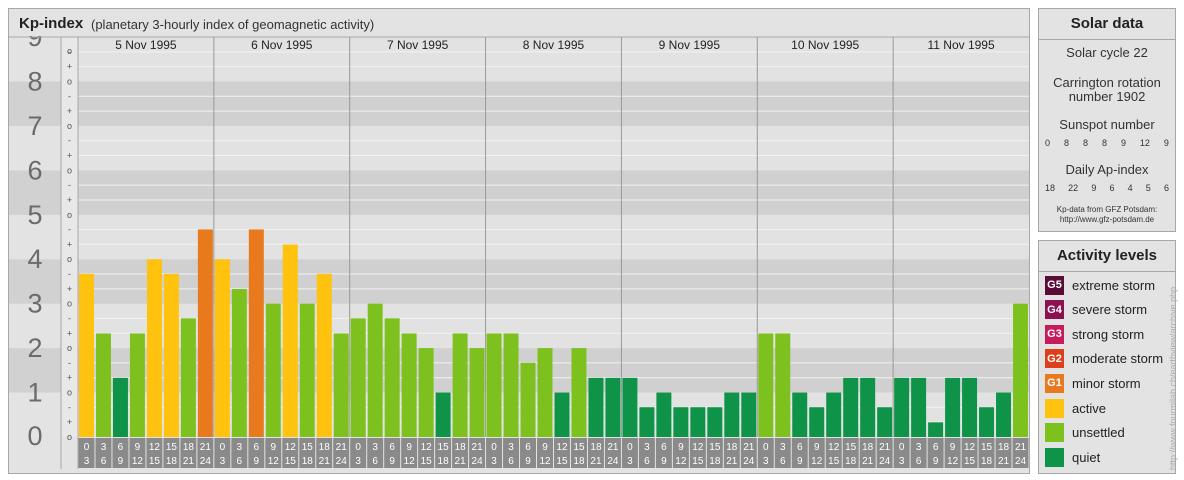 The image size is (1184, 480). I want to click on legend-label: unsettled, so click(1098, 433).